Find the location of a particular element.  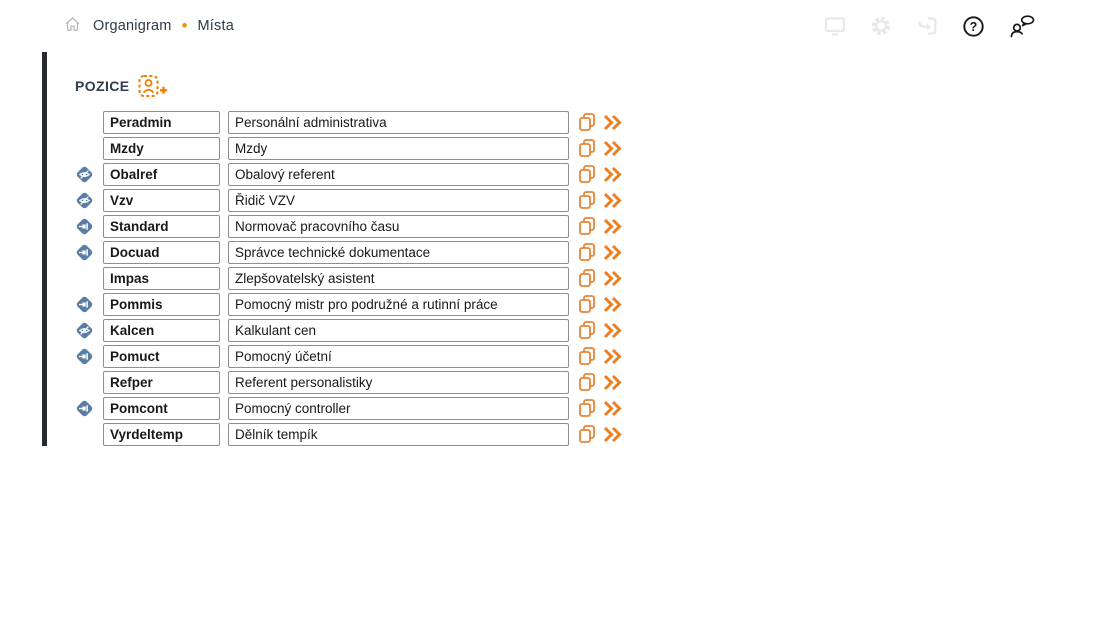

help-icon: ? is located at coordinates (973, 26).